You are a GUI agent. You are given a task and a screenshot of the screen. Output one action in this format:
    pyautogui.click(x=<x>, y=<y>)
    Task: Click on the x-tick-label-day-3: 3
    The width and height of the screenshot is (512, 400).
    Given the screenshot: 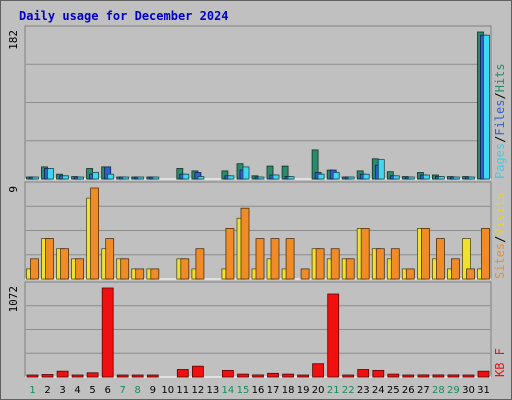 What is the action you would take?
    pyautogui.click(x=62, y=390)
    